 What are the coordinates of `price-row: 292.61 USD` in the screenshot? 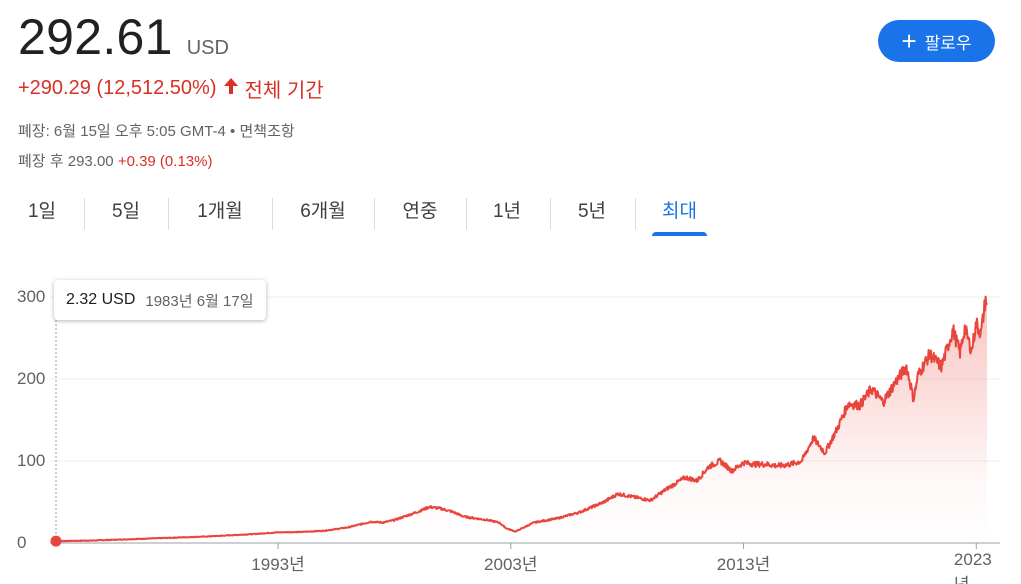 It's located at (123, 37).